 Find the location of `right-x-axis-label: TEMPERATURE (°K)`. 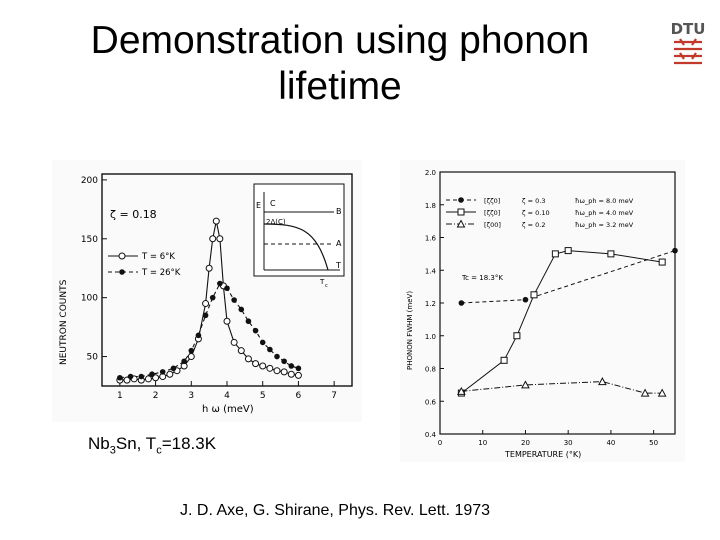

right-x-axis-label: TEMPERATURE (°K) is located at coordinates (542, 454).